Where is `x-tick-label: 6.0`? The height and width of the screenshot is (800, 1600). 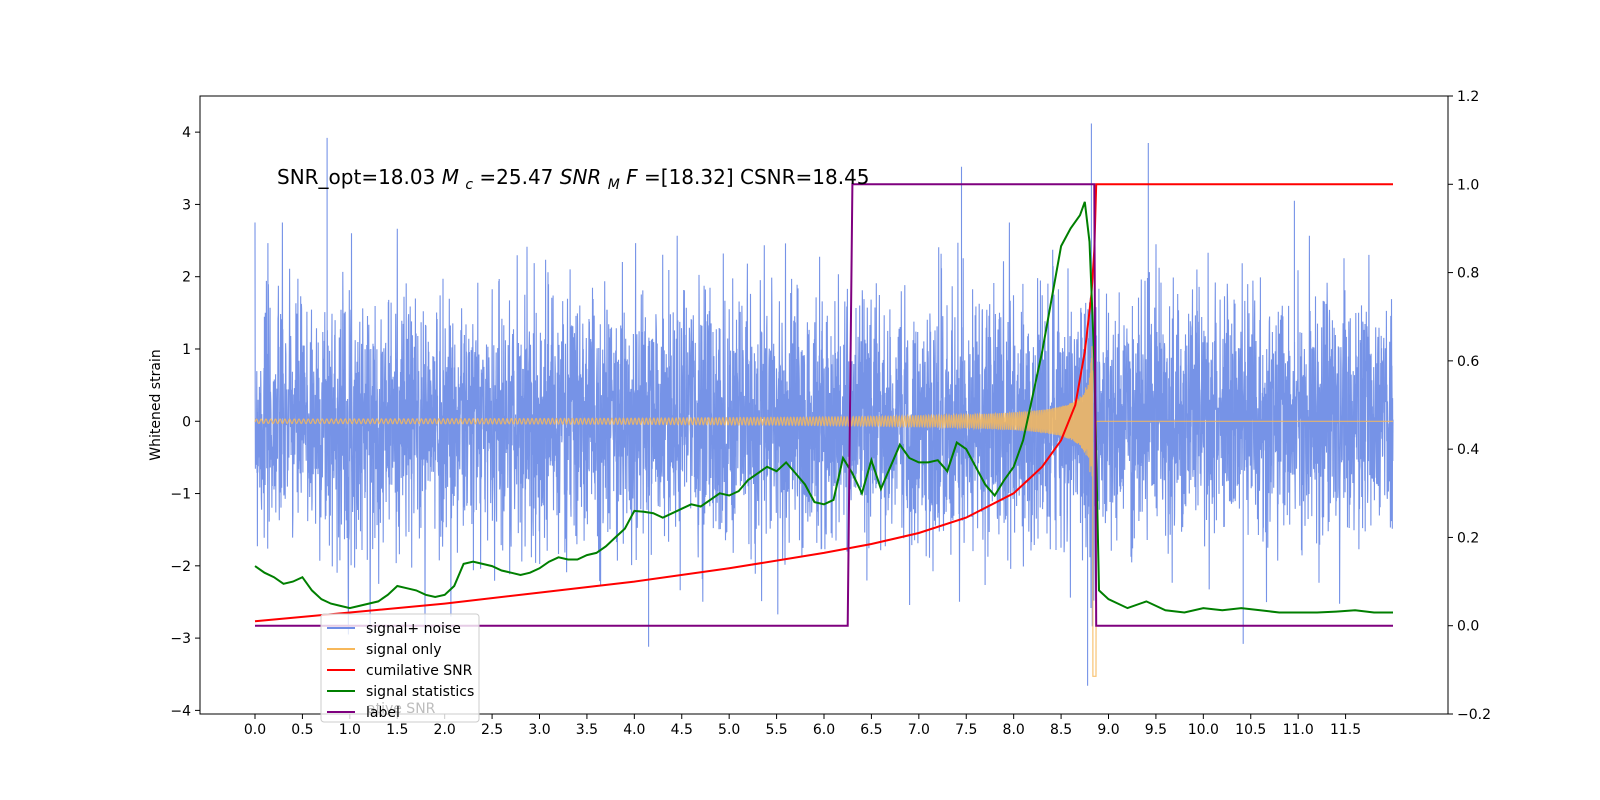
x-tick-label: 6.0 is located at coordinates (824, 730).